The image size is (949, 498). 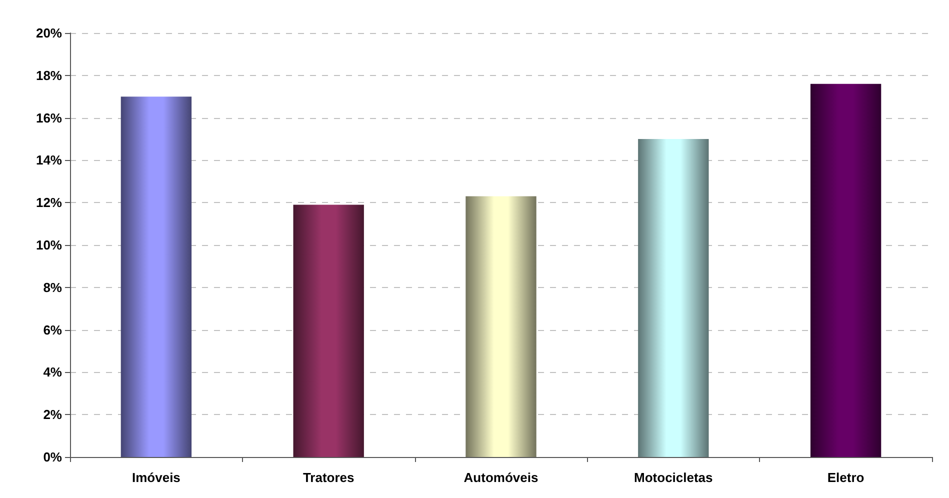 What do you see at coordinates (49, 75) in the screenshot?
I see `y-tick-label: 18%` at bounding box center [49, 75].